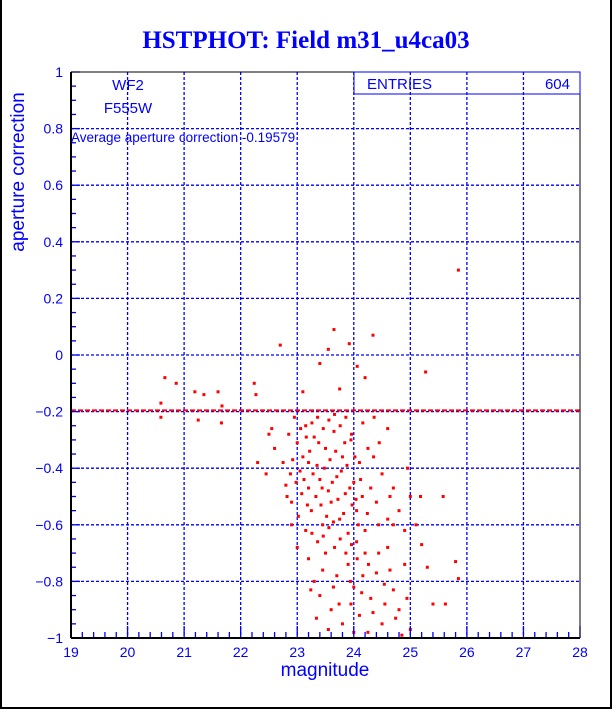 The height and width of the screenshot is (709, 612). I want to click on y-tick-label: 0.8, so click(54, 129).